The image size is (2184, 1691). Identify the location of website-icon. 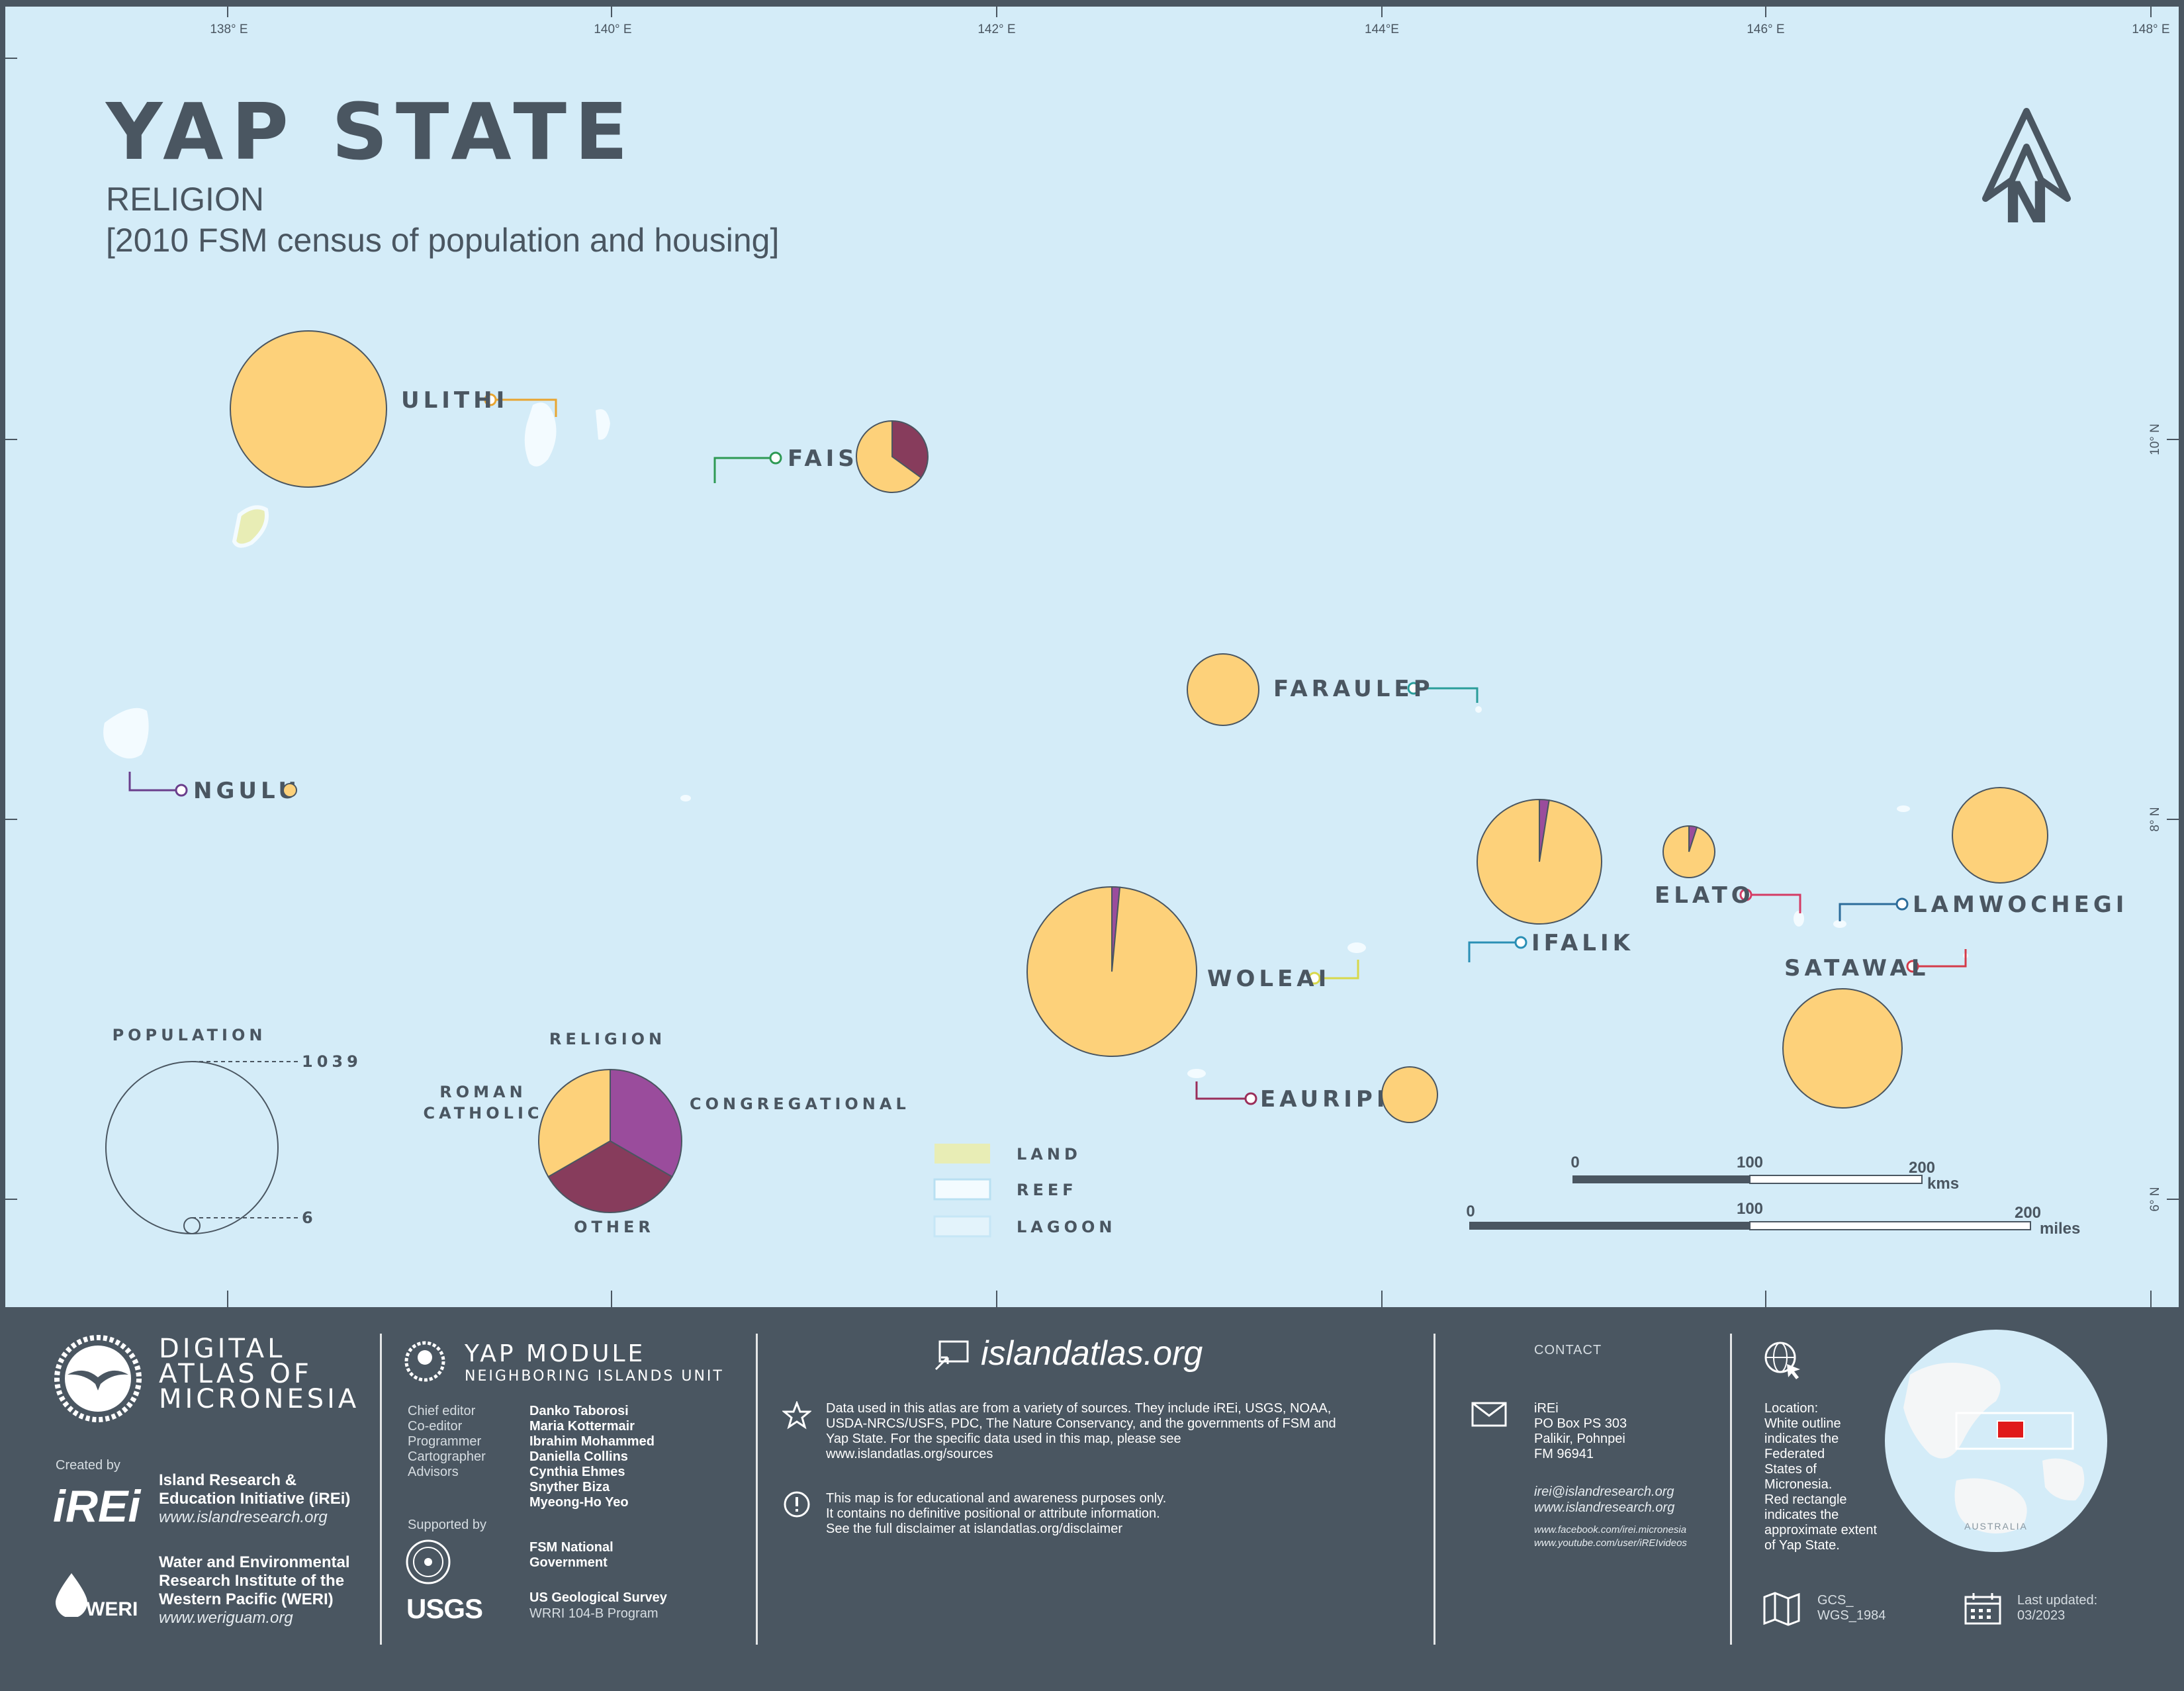
(951, 1355).